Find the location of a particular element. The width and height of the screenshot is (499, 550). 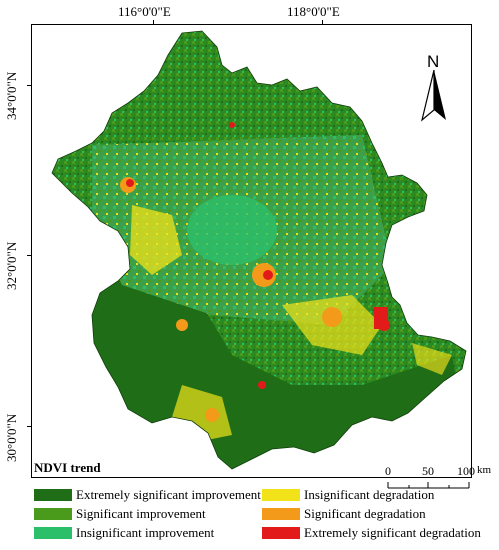

north-arrow: N is located at coordinates (434, 87).